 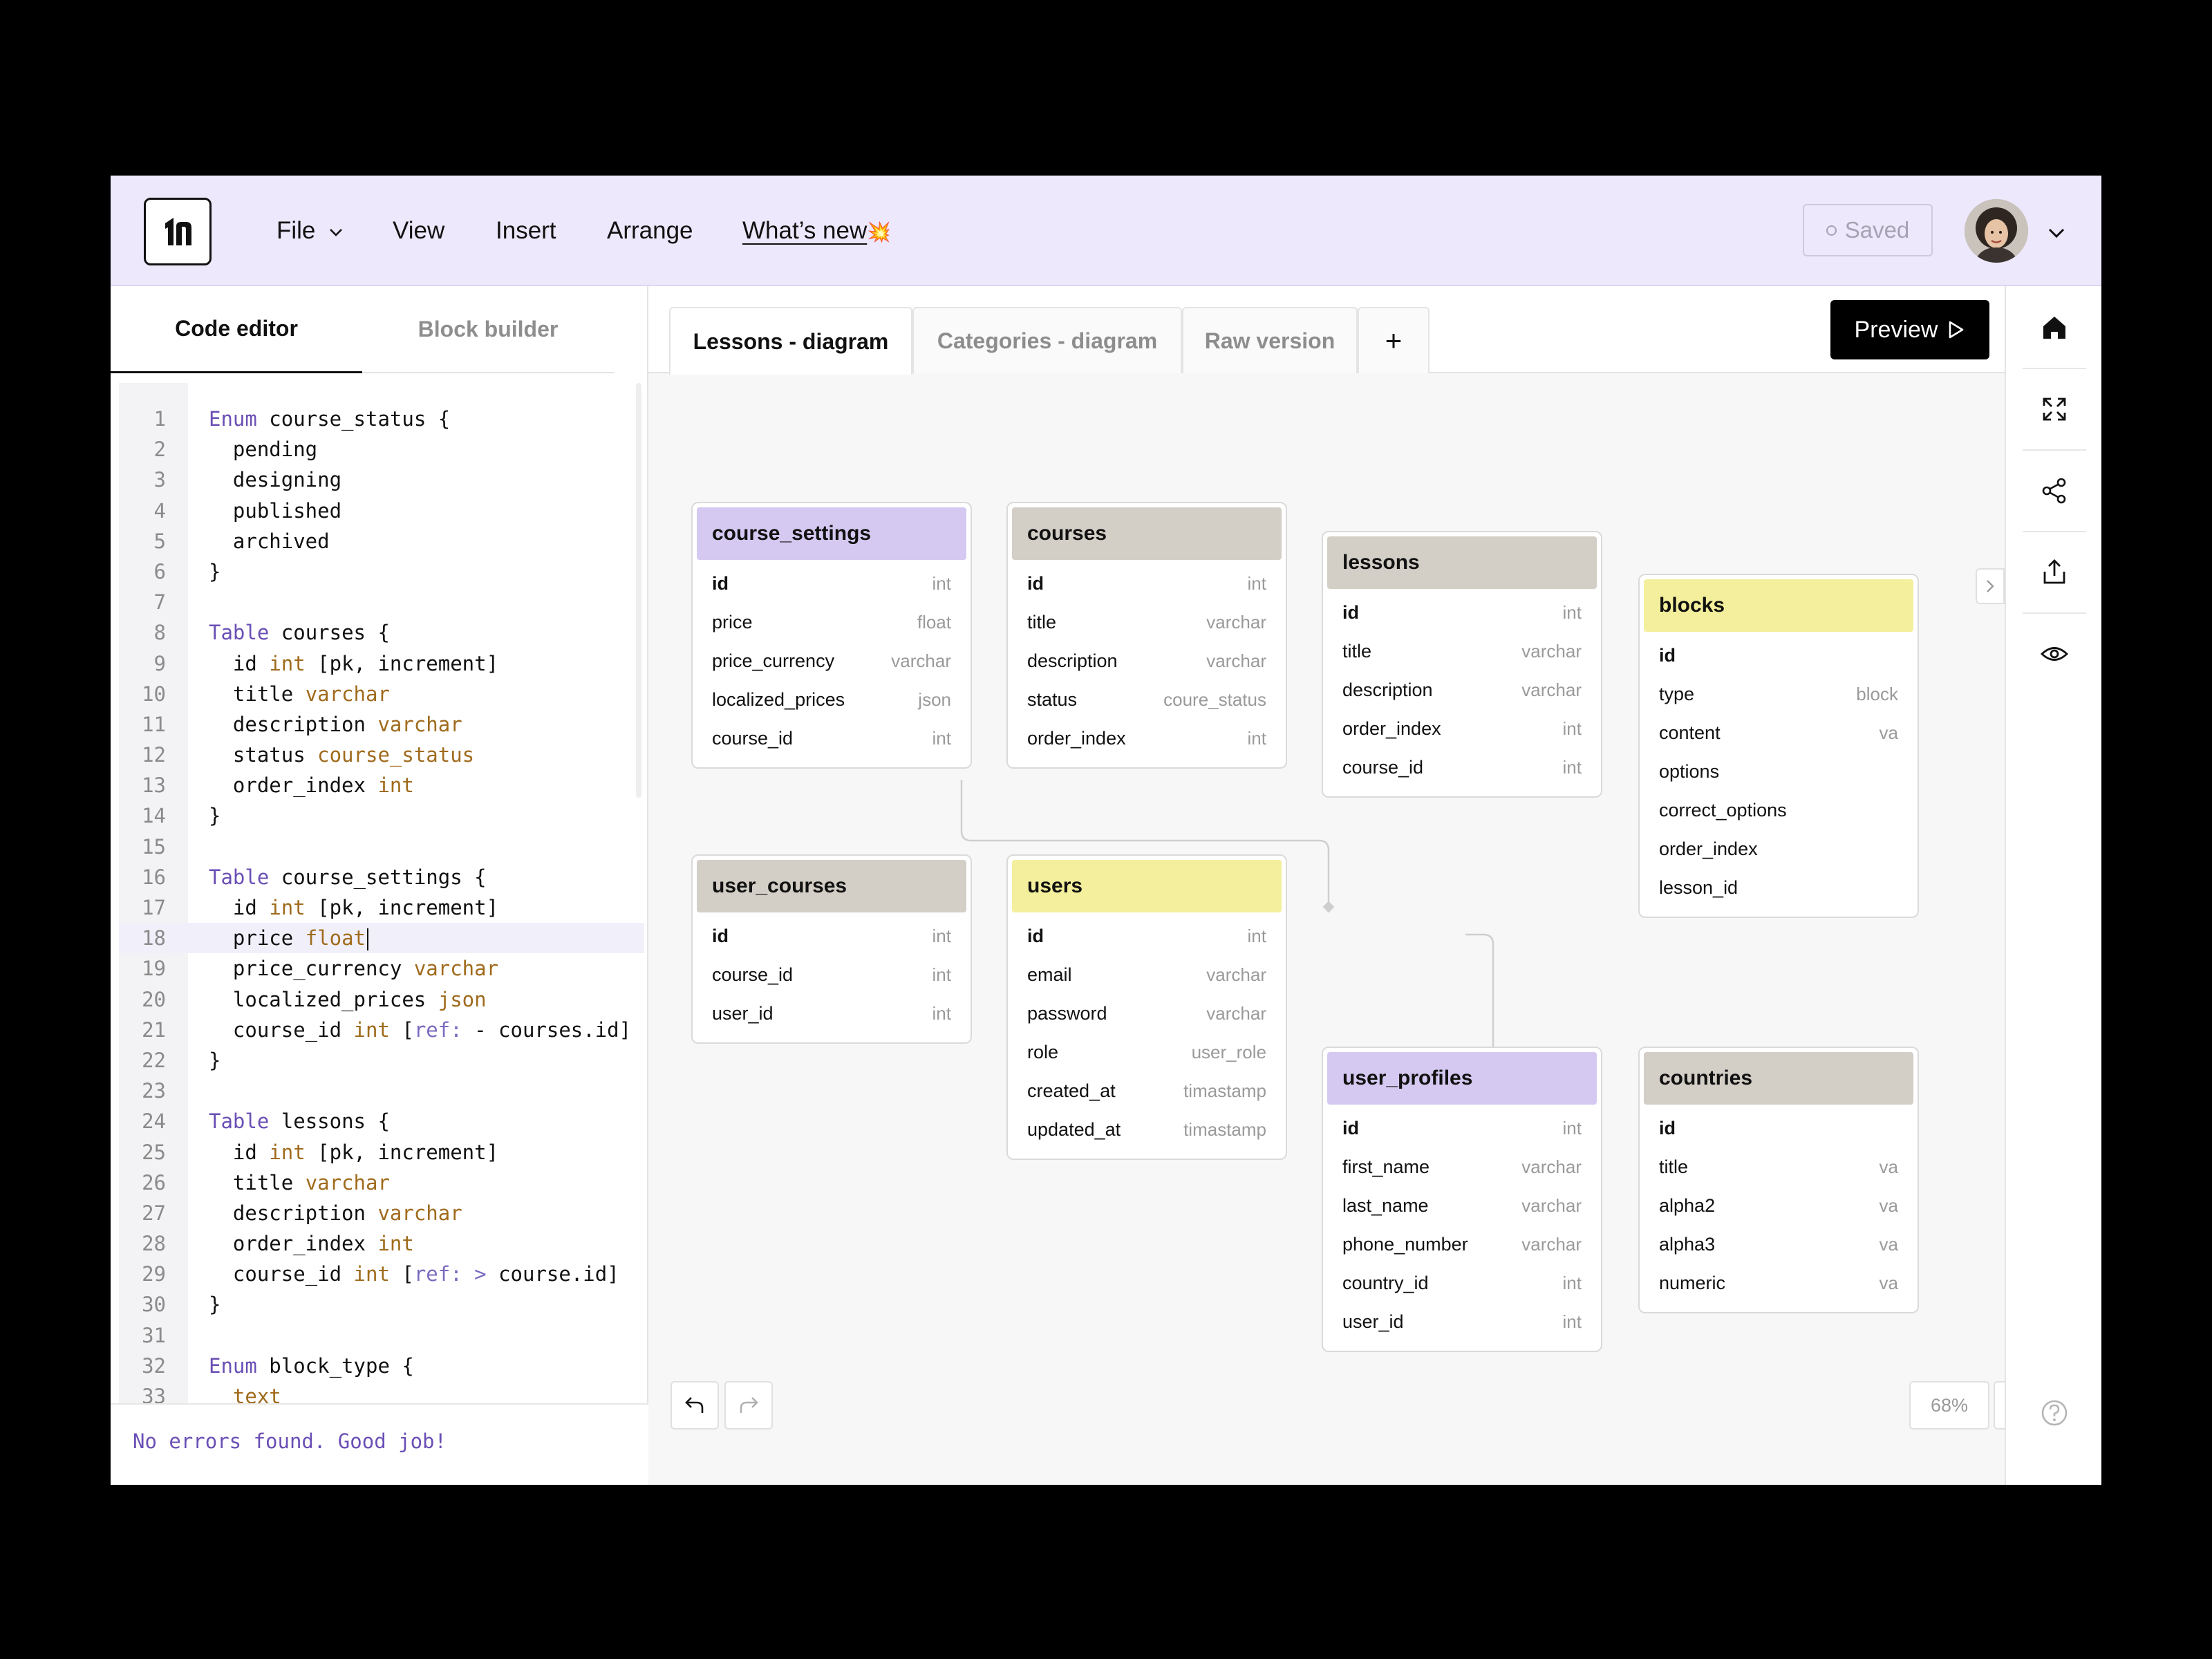 I want to click on tab-raw-version: Raw version, so click(x=1270, y=340).